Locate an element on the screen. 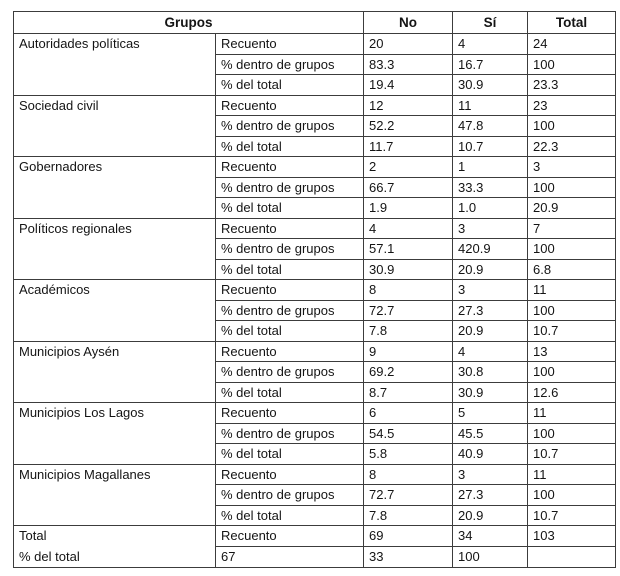 This screenshot has height=576, width=620. value-cell-no: 33 is located at coordinates (408, 557).